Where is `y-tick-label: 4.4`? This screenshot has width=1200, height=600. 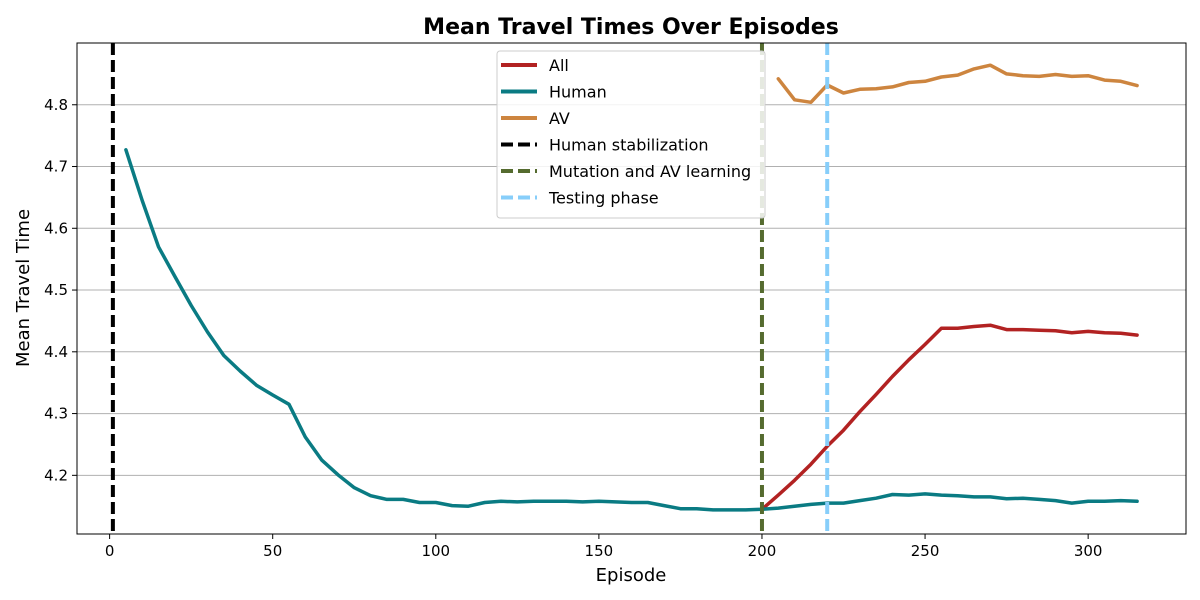
y-tick-label: 4.4 is located at coordinates (56, 352).